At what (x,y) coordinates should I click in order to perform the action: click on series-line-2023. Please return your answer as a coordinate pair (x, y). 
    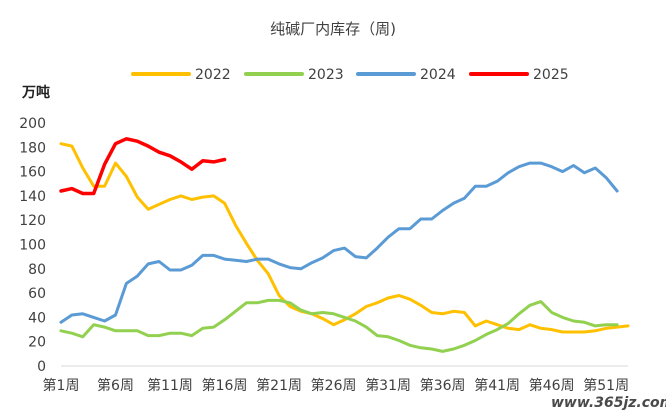
    Looking at the image, I should click on (339, 325).